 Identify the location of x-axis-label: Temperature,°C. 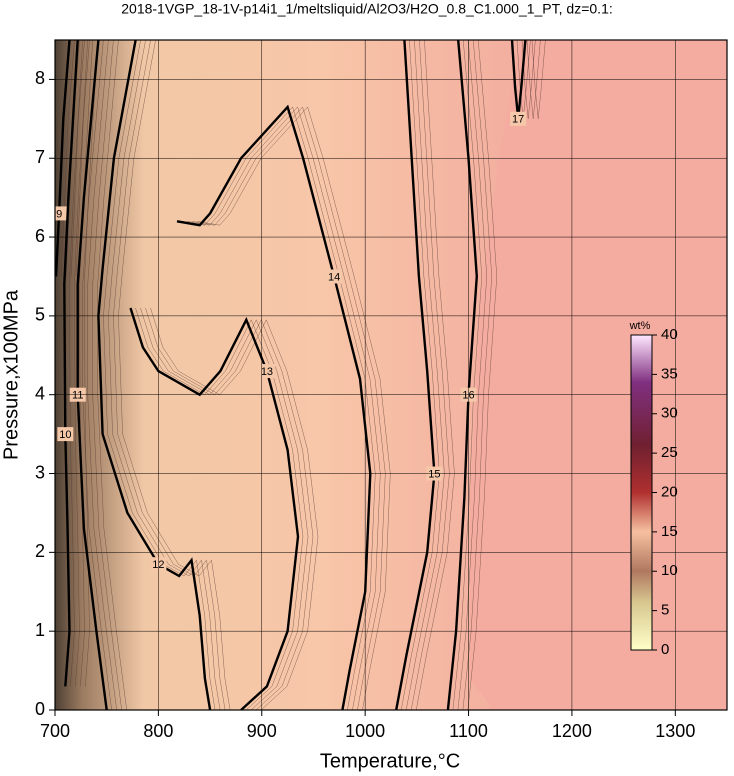
(390, 761).